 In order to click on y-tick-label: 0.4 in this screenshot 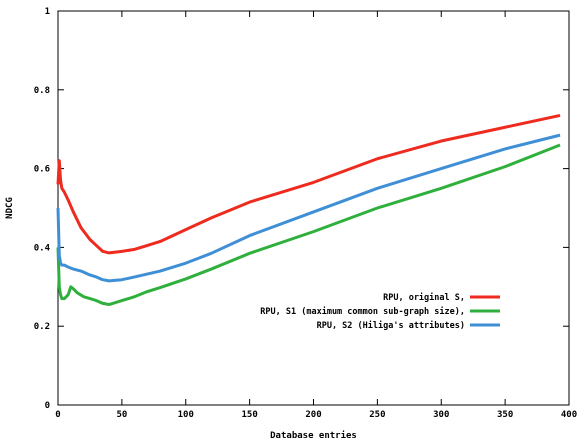, I will do `click(42, 248)`.